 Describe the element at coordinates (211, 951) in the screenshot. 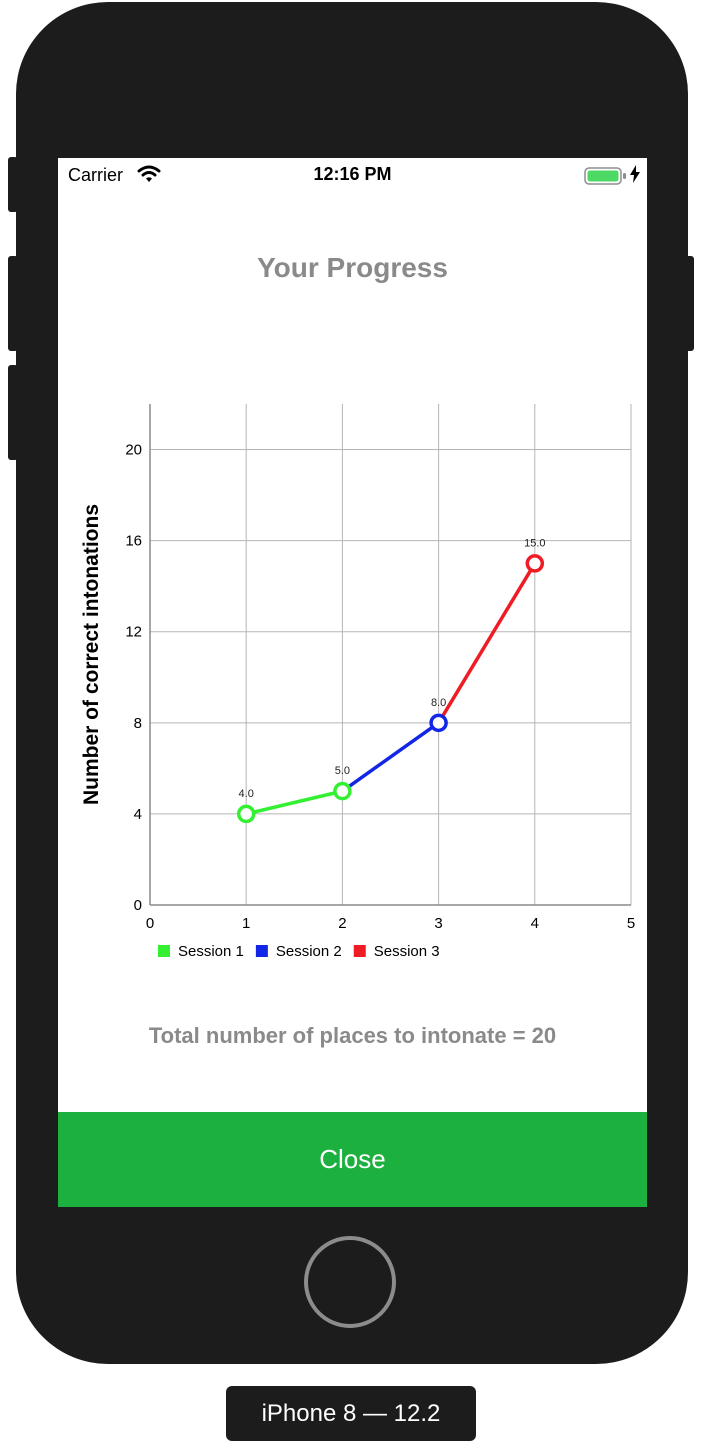

I see `legend-label: Session 1` at that location.